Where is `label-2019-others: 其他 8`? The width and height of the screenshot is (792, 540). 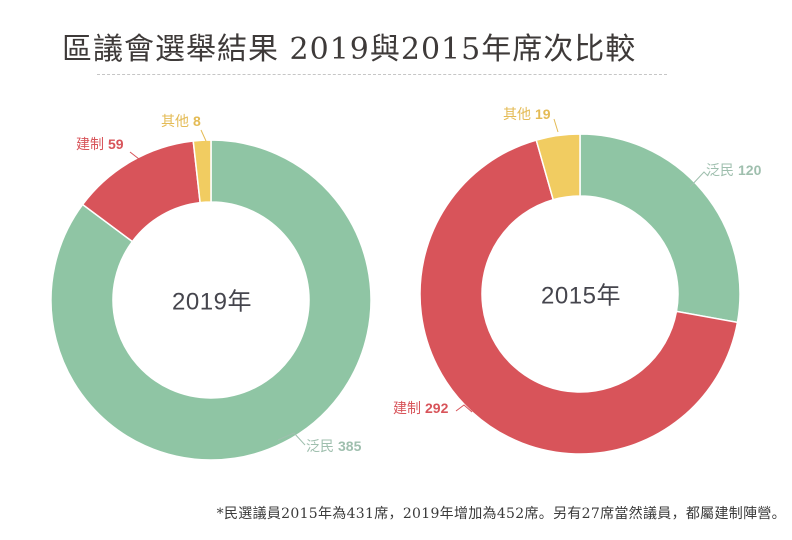
label-2019-others: 其他 8 is located at coordinates (181, 121).